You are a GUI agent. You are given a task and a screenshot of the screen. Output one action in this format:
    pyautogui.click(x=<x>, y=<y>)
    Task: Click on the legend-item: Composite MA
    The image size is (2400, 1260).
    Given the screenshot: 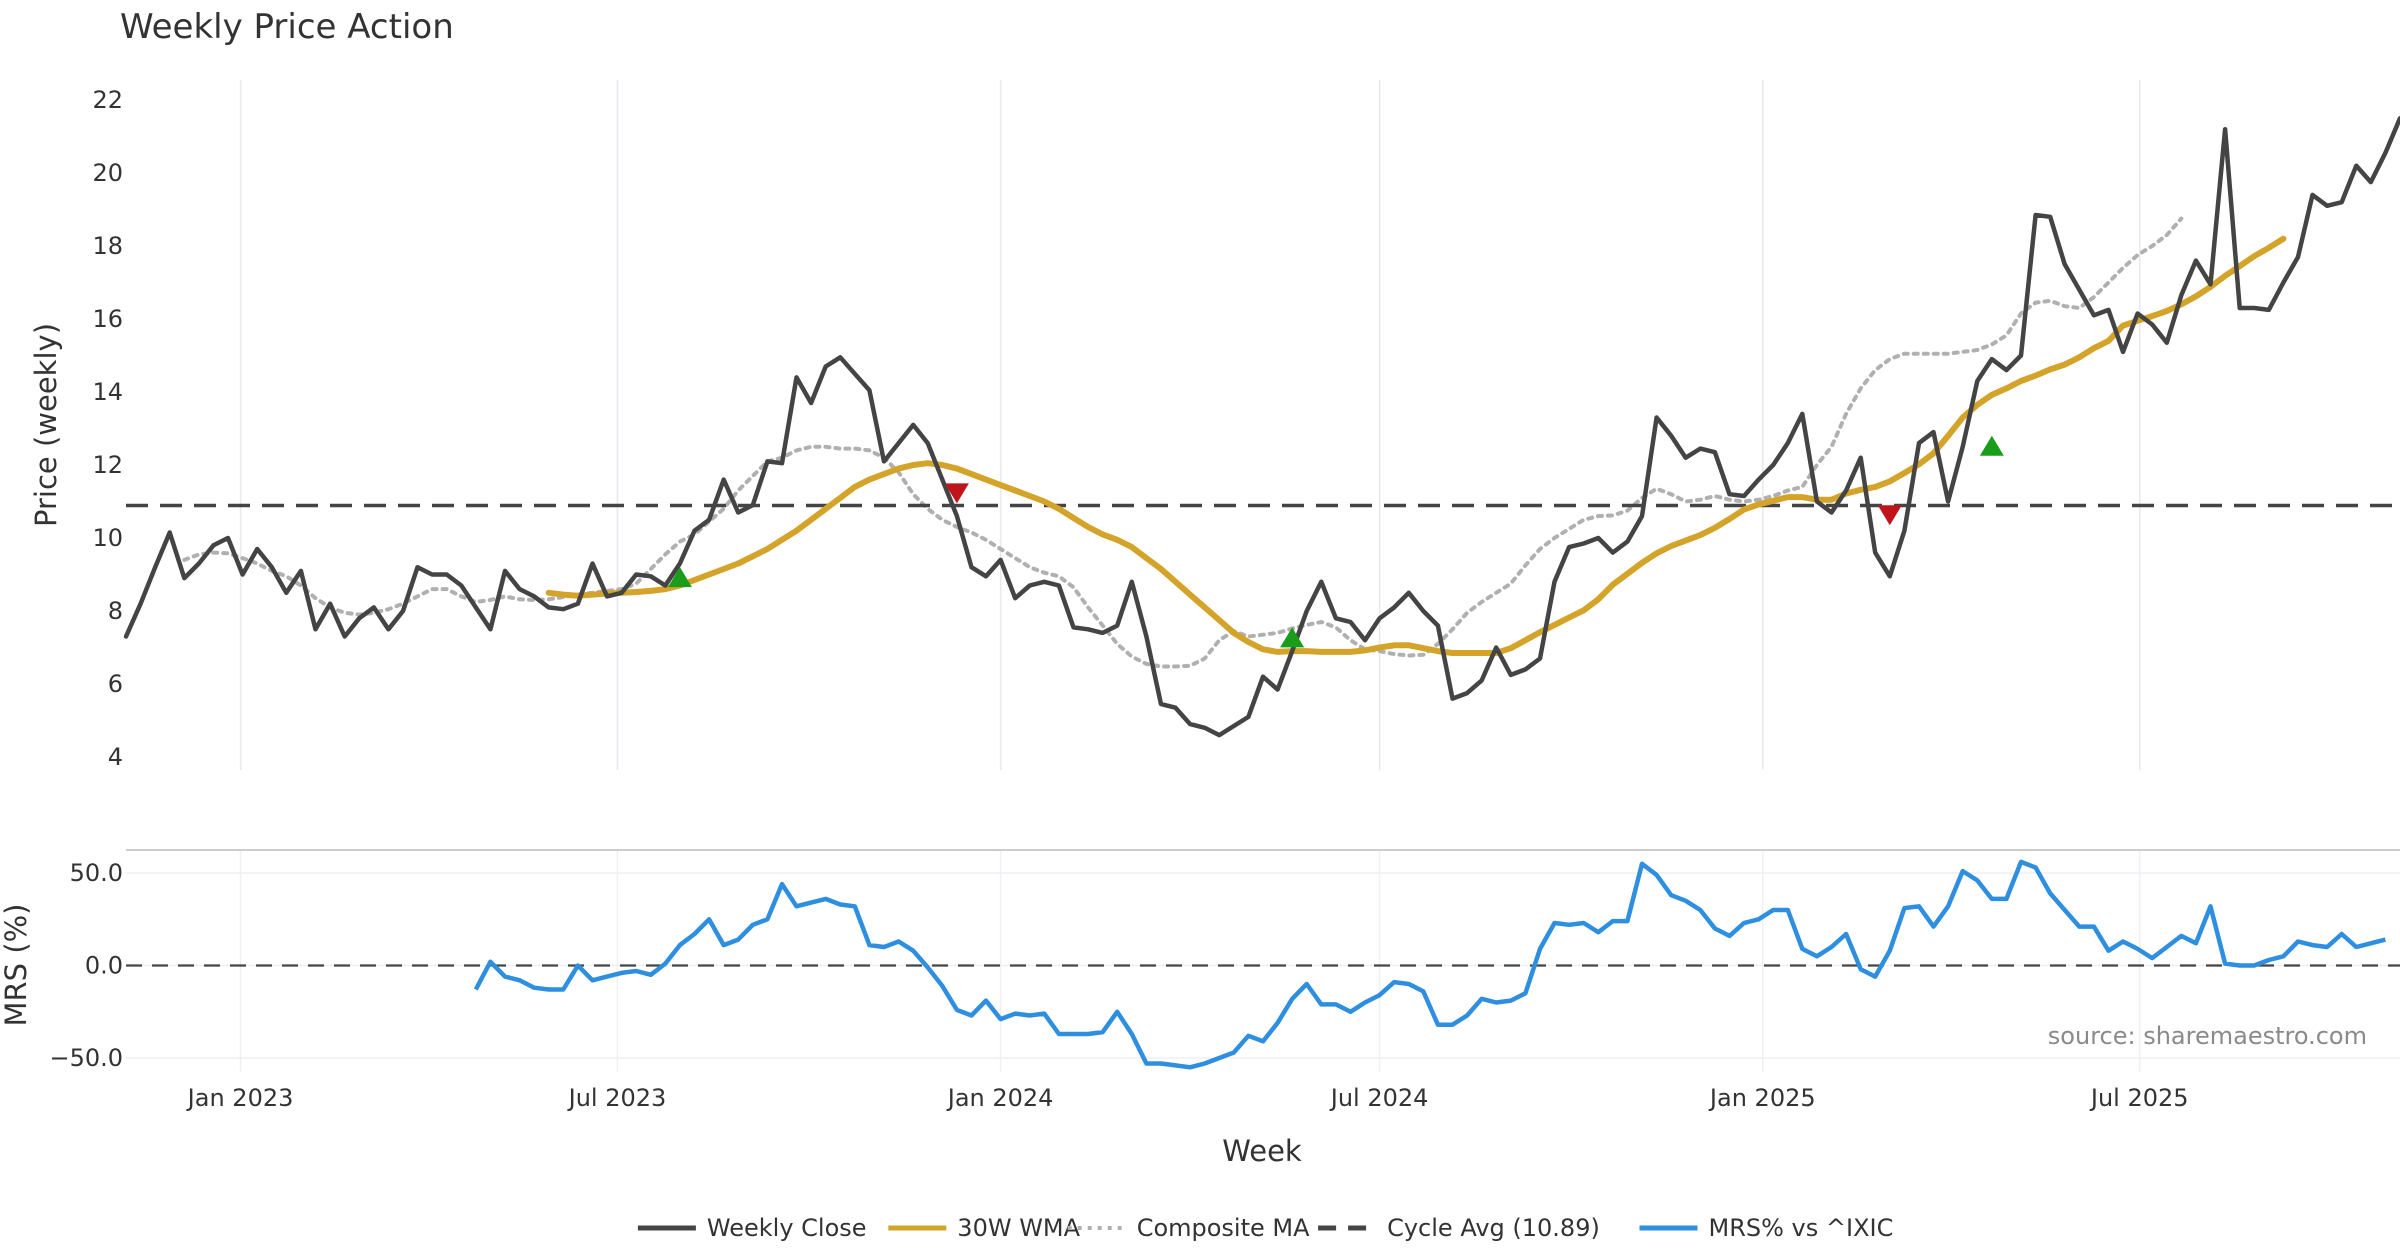 What is the action you would take?
    pyautogui.click(x=1188, y=1228)
    